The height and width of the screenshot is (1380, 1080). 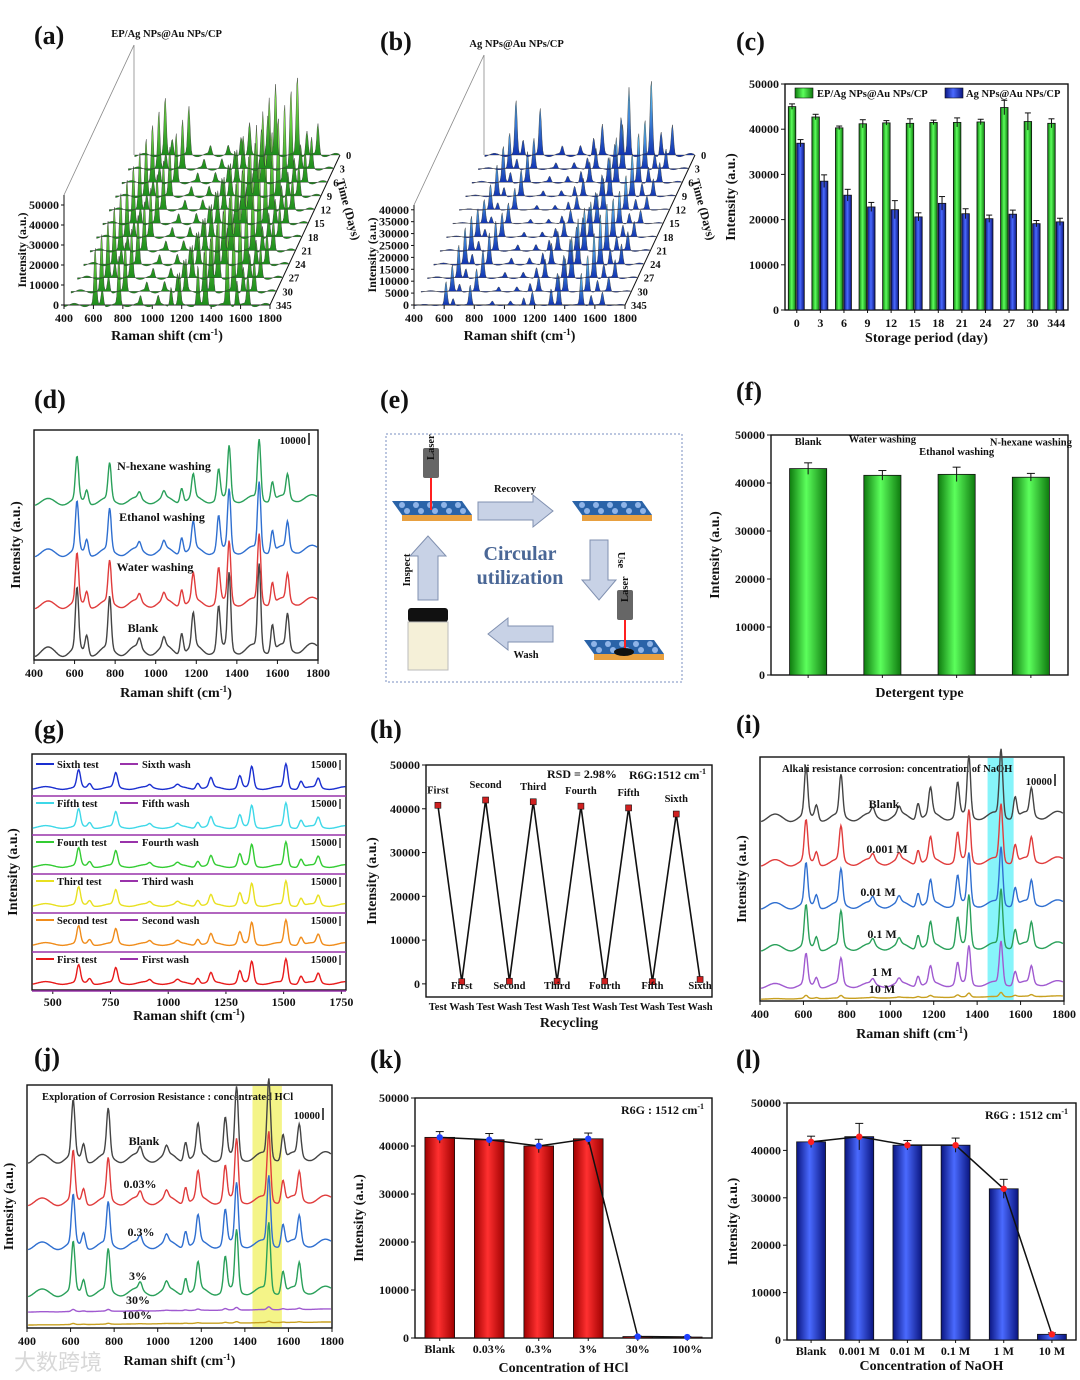 I want to click on x-tick-label: 1200, so click(x=934, y=1014).